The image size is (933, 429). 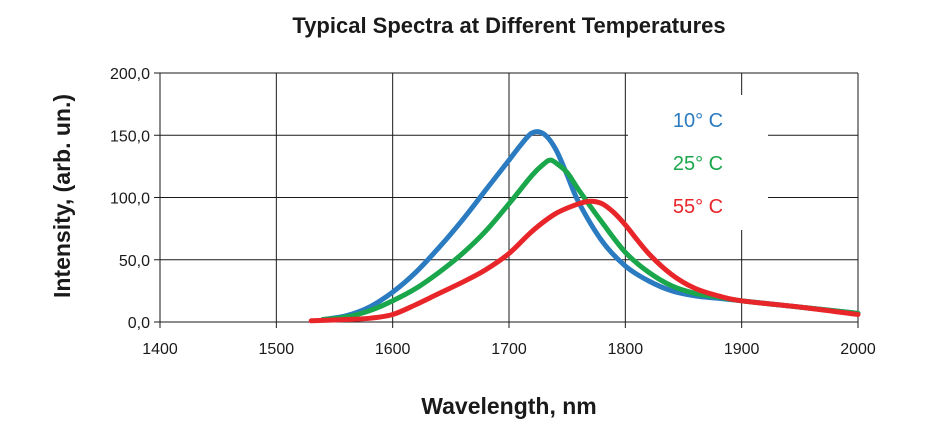 What do you see at coordinates (698, 207) in the screenshot?
I see `legend-entry-3: 55° C` at bounding box center [698, 207].